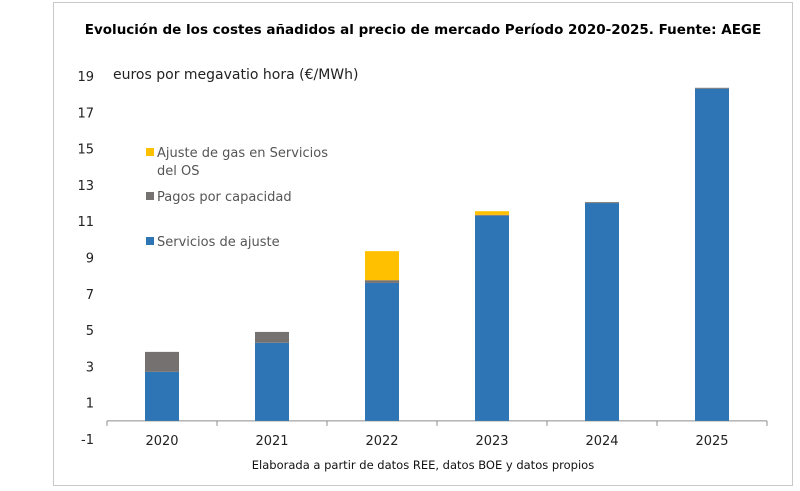 The width and height of the screenshot is (800, 491). Describe the element at coordinates (90, 295) in the screenshot. I see `y-tick-label: 7` at that location.